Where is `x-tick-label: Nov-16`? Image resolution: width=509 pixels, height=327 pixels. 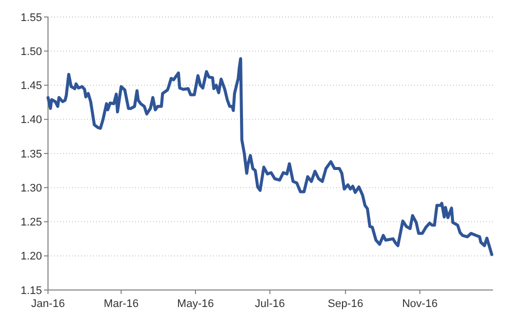
x-tick-label: Nov-16 is located at coordinates (420, 304).